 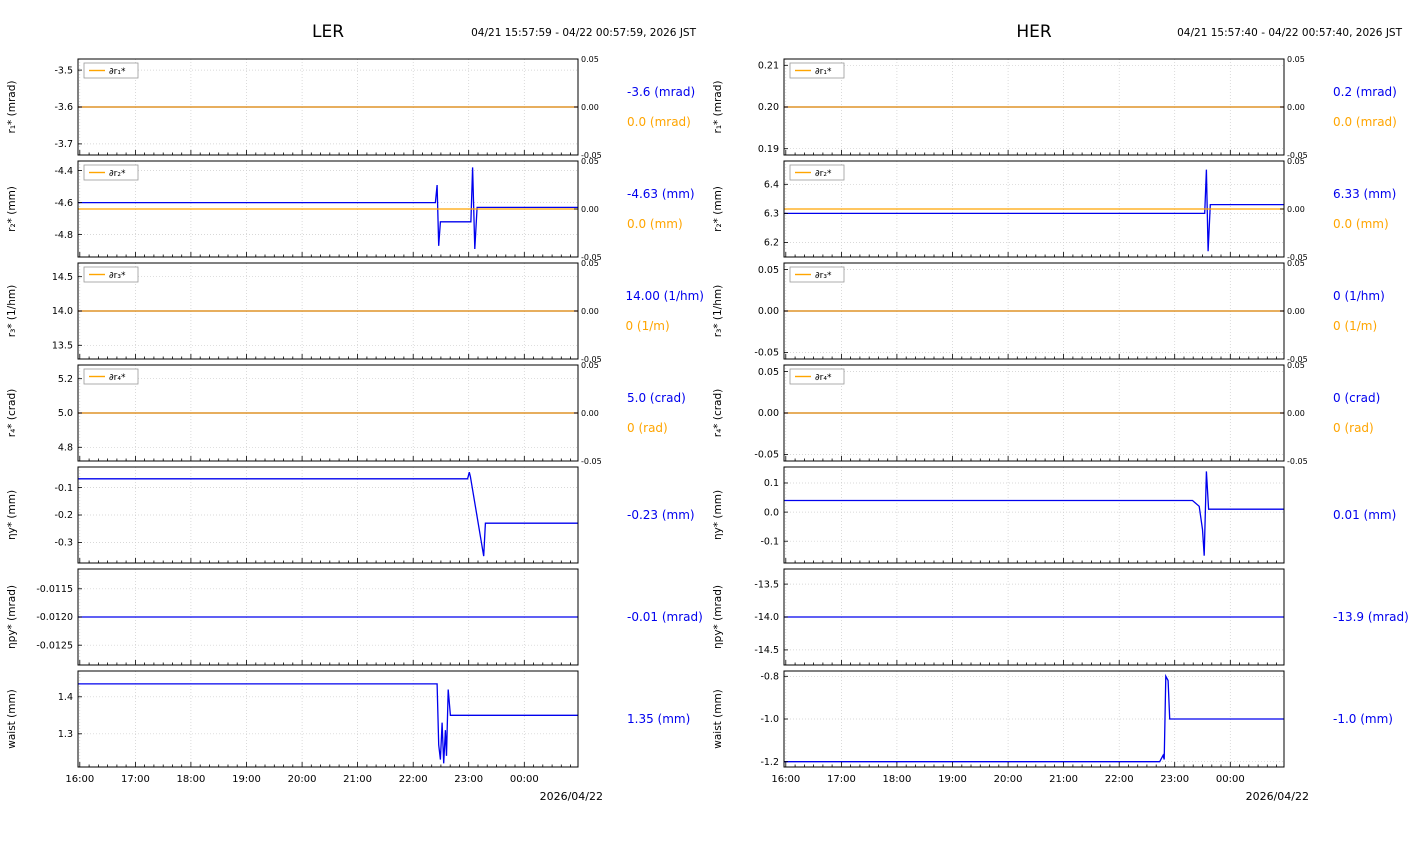 What do you see at coordinates (659, 311) in the screenshot?
I see `panel-value-labels: 14.00 (1/hm) 0 (1/m)` at bounding box center [659, 311].